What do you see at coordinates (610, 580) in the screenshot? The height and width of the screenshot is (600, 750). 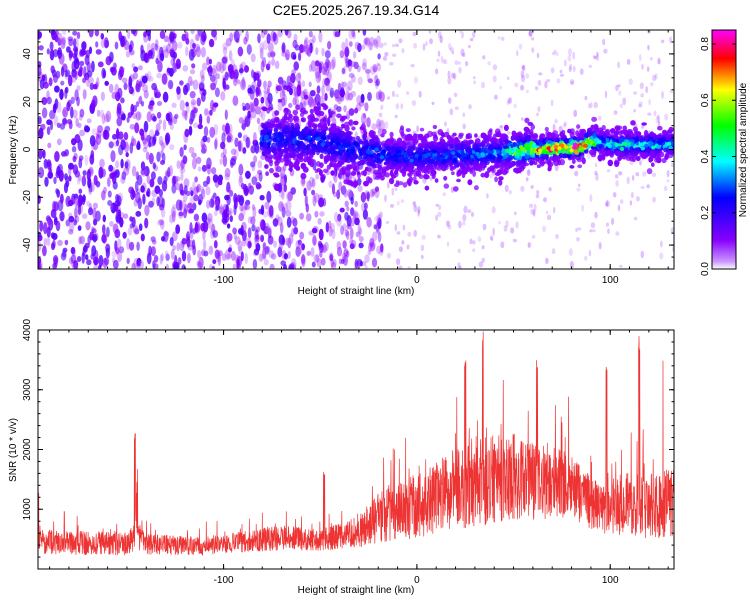 I see `snr-xtick-label: 100` at bounding box center [610, 580].